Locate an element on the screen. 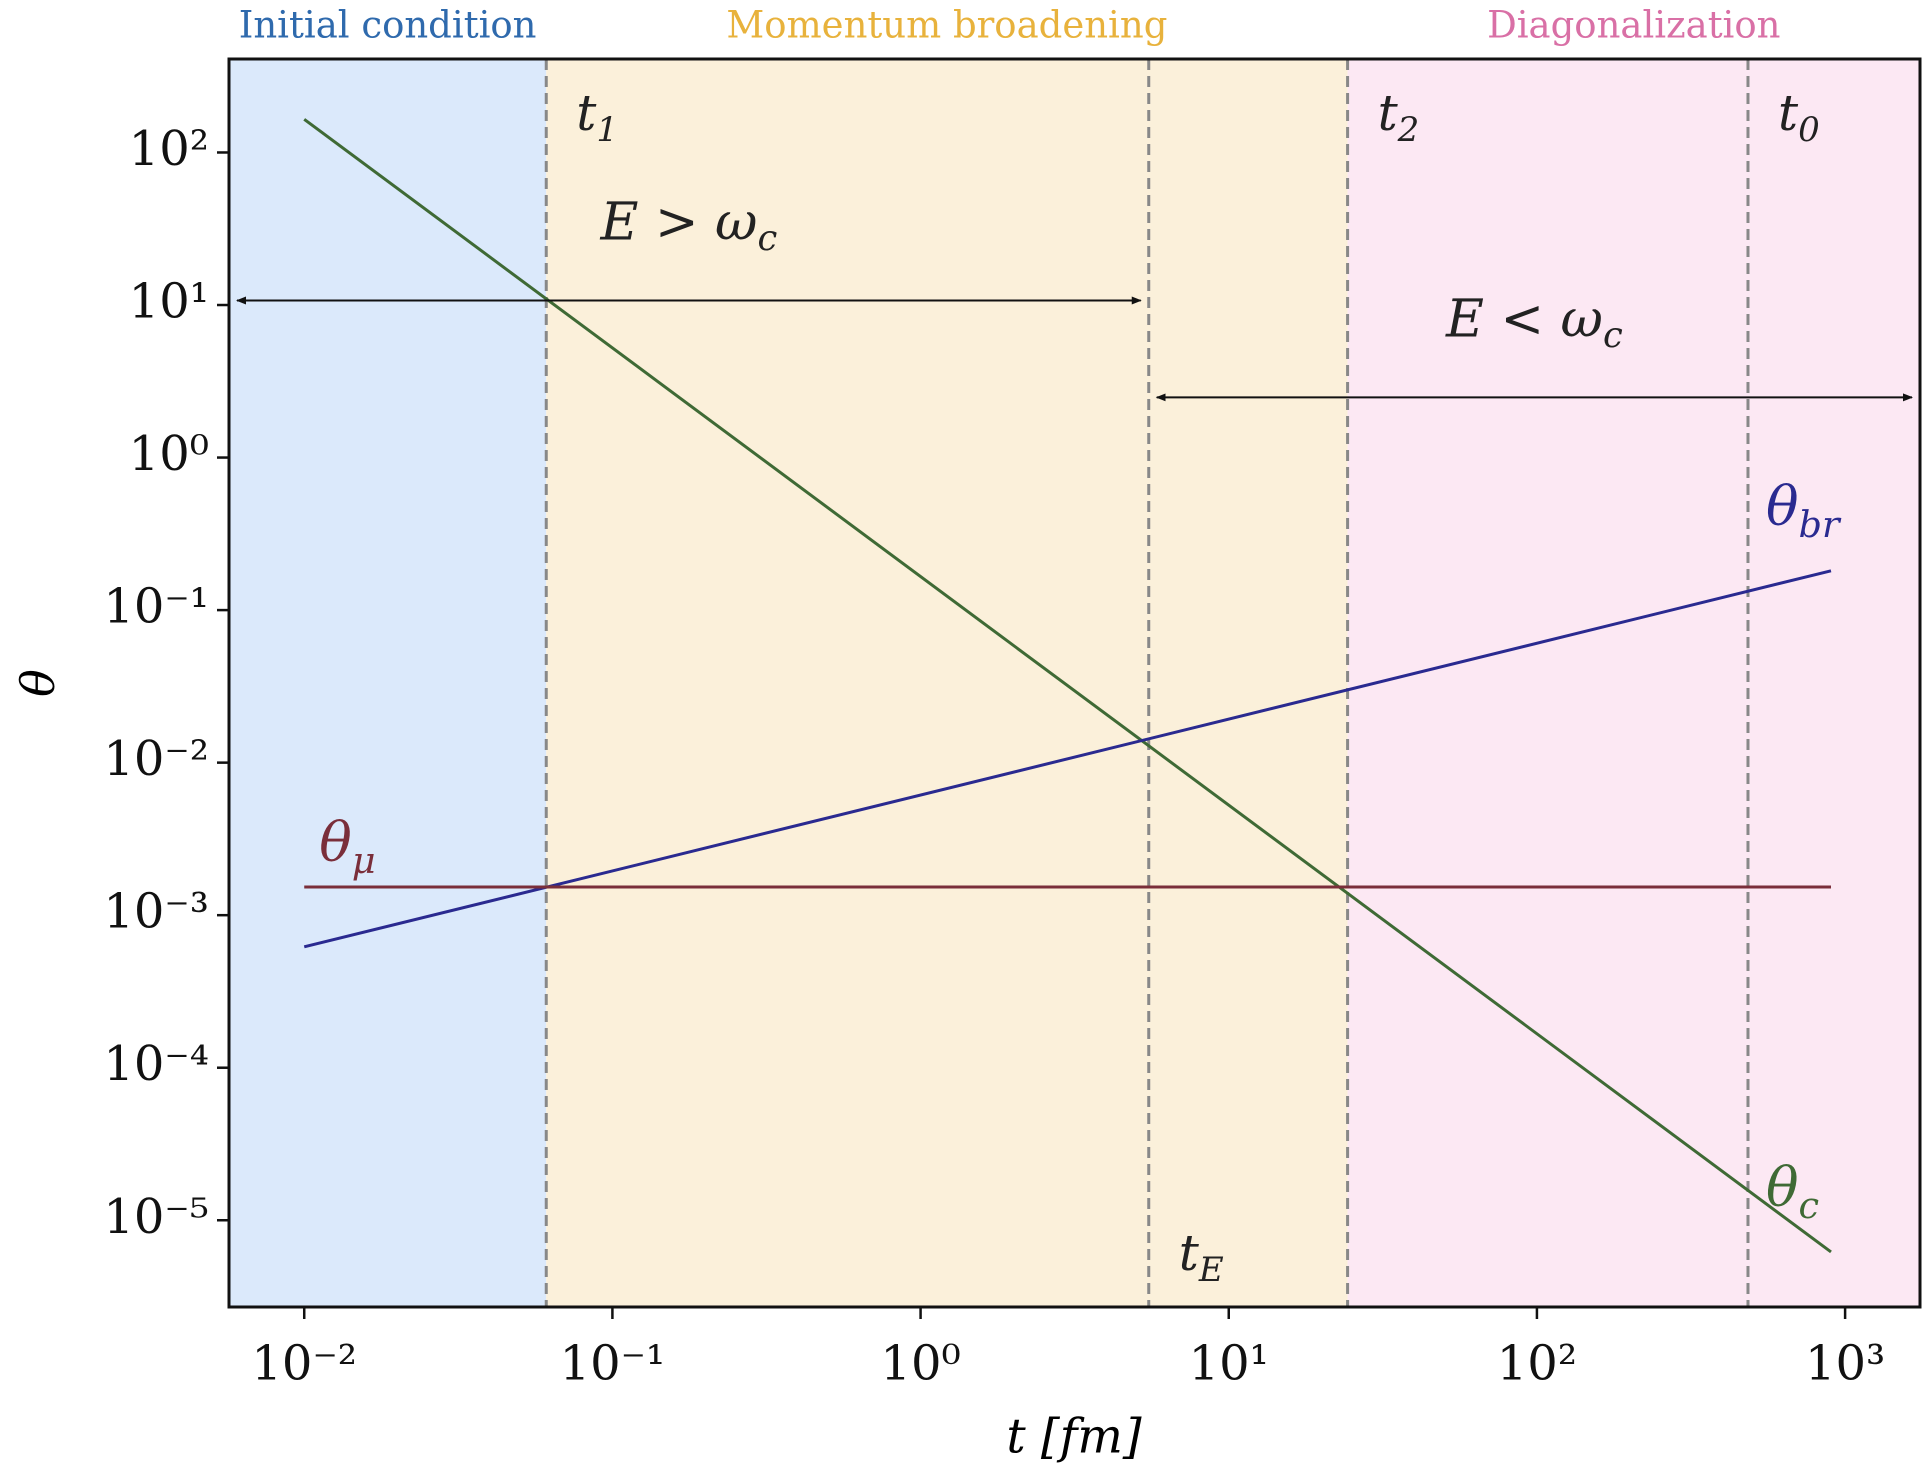  arrow-label: E < ωc is located at coordinates (1534, 322).